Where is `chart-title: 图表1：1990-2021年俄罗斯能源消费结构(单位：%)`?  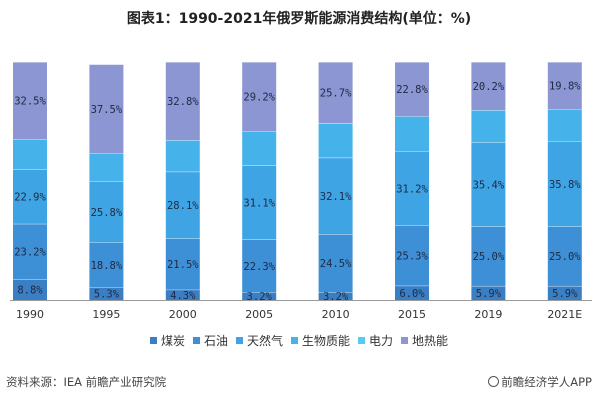
chart-title: 图表1：1990-2021年俄罗斯能源消费结构(单位：%) is located at coordinates (299, 19).